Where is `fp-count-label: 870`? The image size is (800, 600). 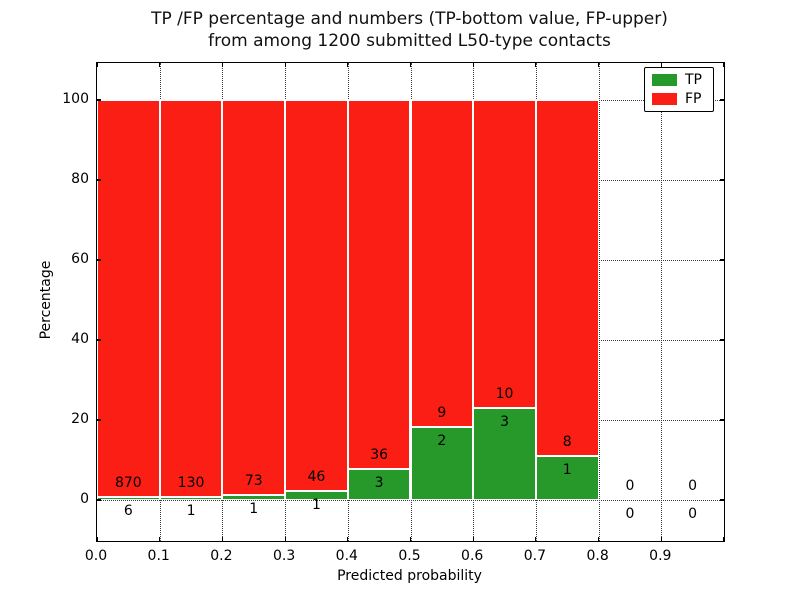
fp-count-label: 870 is located at coordinates (128, 483).